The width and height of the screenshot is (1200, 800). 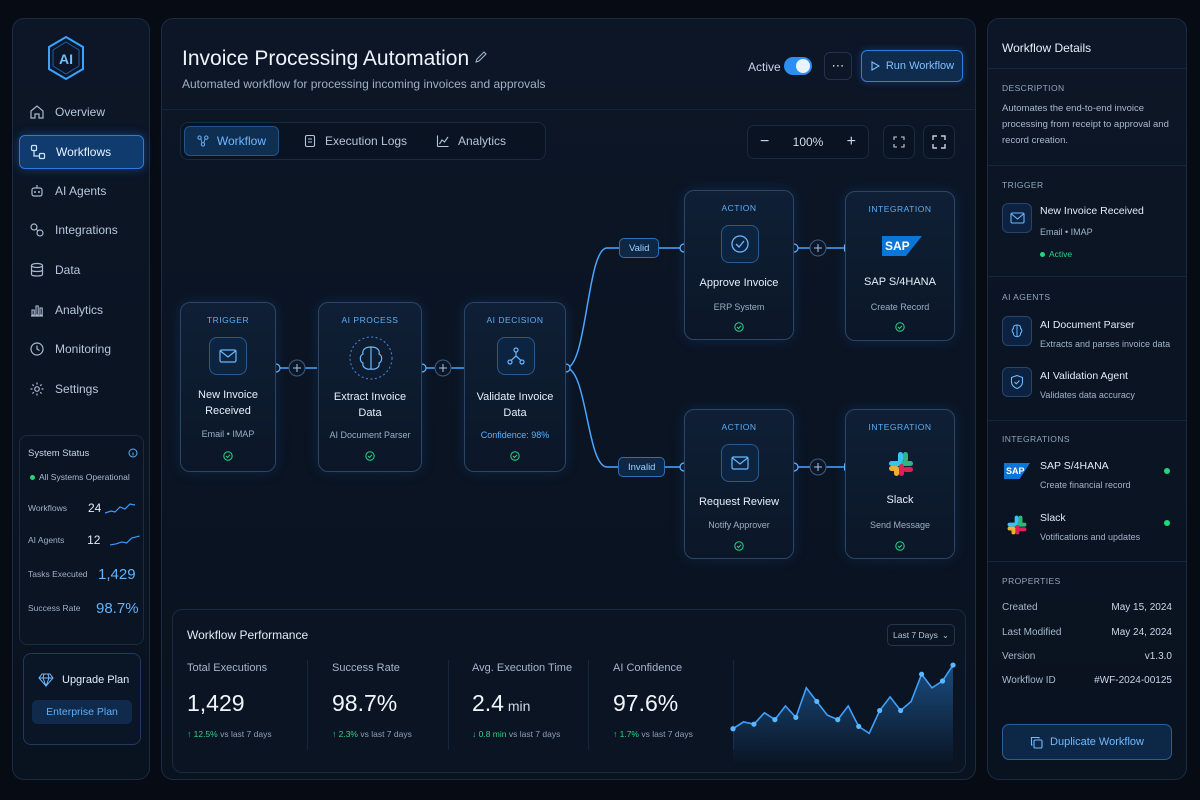 I want to click on sidebar-item-label: Data, so click(x=68, y=270).